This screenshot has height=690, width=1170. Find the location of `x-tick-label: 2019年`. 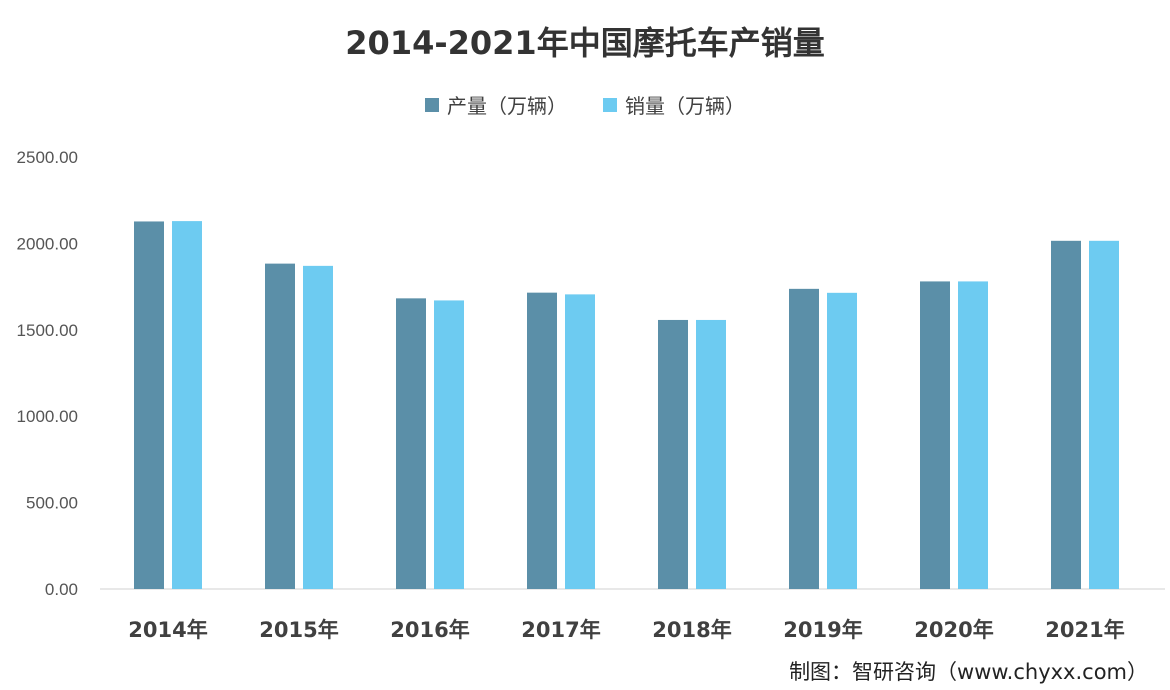

x-tick-label: 2019年 is located at coordinates (822, 630).